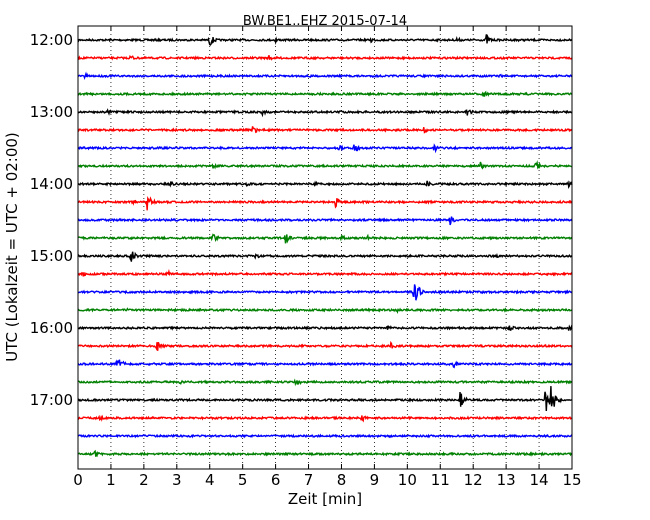 The width and height of the screenshot is (650, 520). Describe the element at coordinates (309, 480) in the screenshot. I see `x-tick-label: 7` at that location.